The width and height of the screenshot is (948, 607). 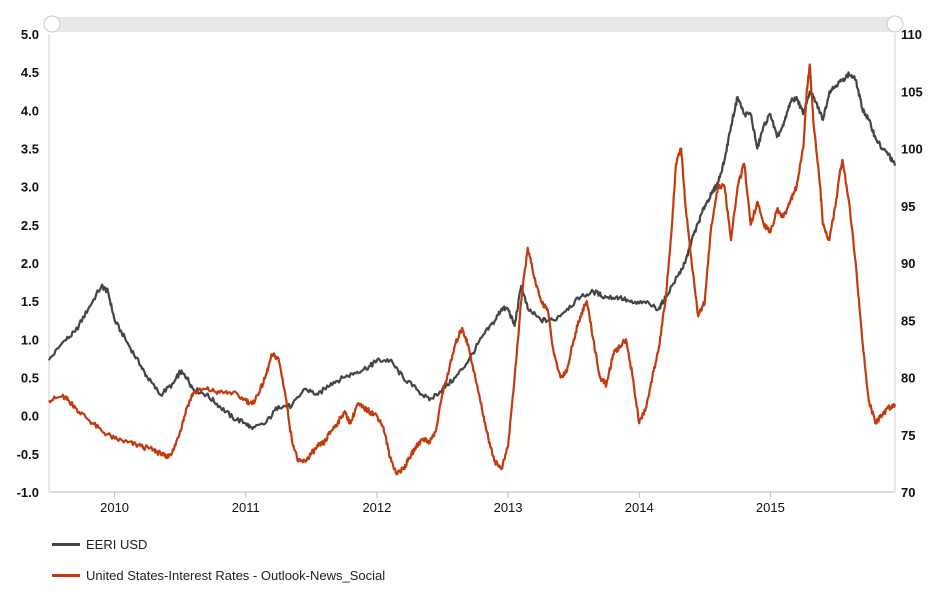 I want to click on x-tick-label: 2012, so click(x=376, y=507).